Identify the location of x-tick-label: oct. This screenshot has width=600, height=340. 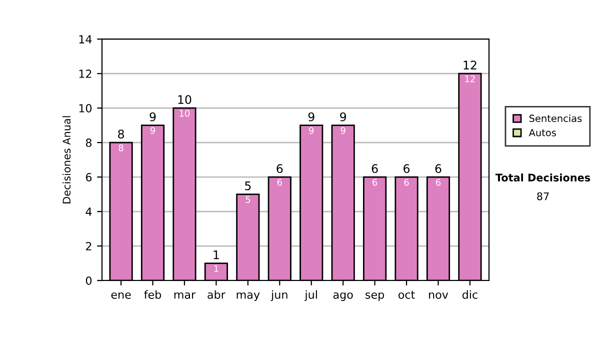
(406, 294).